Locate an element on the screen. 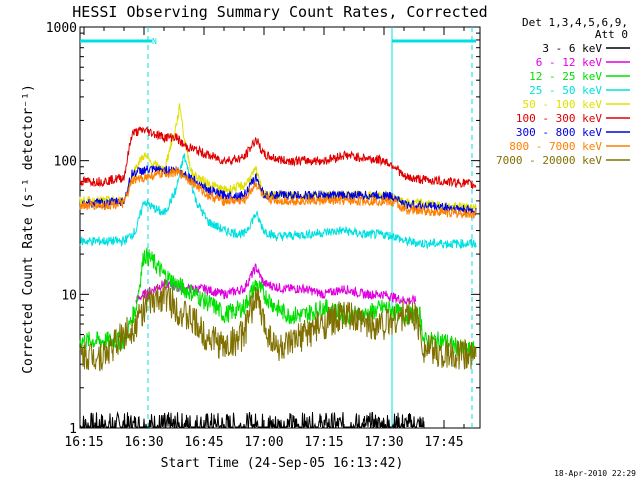 This screenshot has height=480, width=640. y-axis-label: Corrected Count Rate (s⁻¹ detector⁻¹) is located at coordinates (28, 229).